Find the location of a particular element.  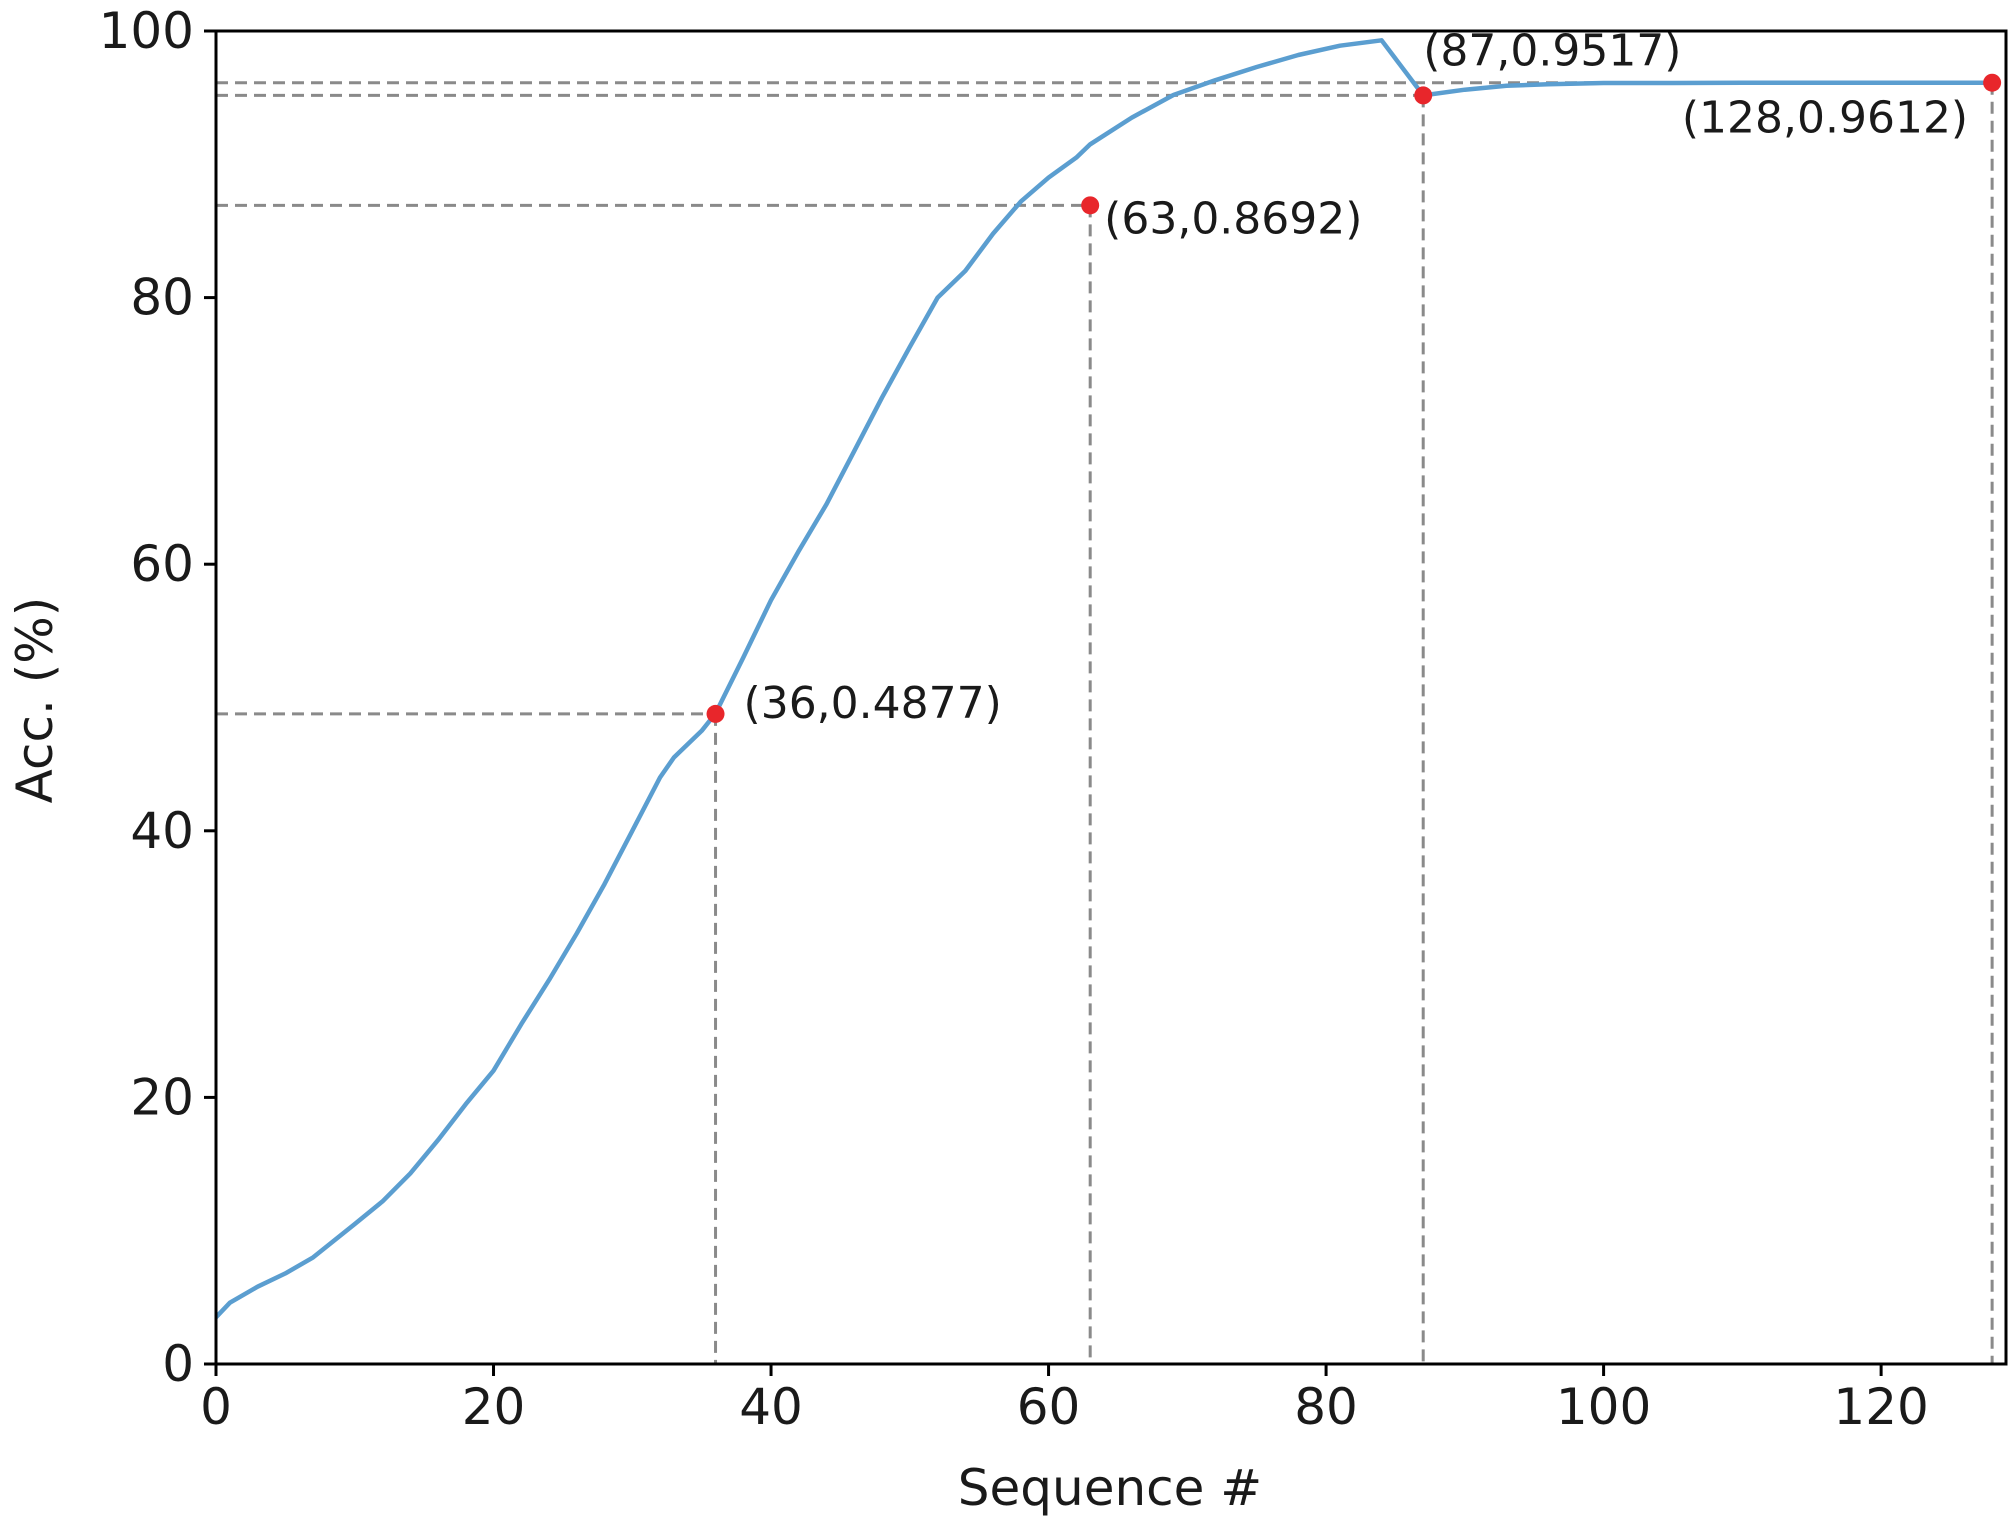

x-tick-label-2: 40 is located at coordinates (771, 1407).